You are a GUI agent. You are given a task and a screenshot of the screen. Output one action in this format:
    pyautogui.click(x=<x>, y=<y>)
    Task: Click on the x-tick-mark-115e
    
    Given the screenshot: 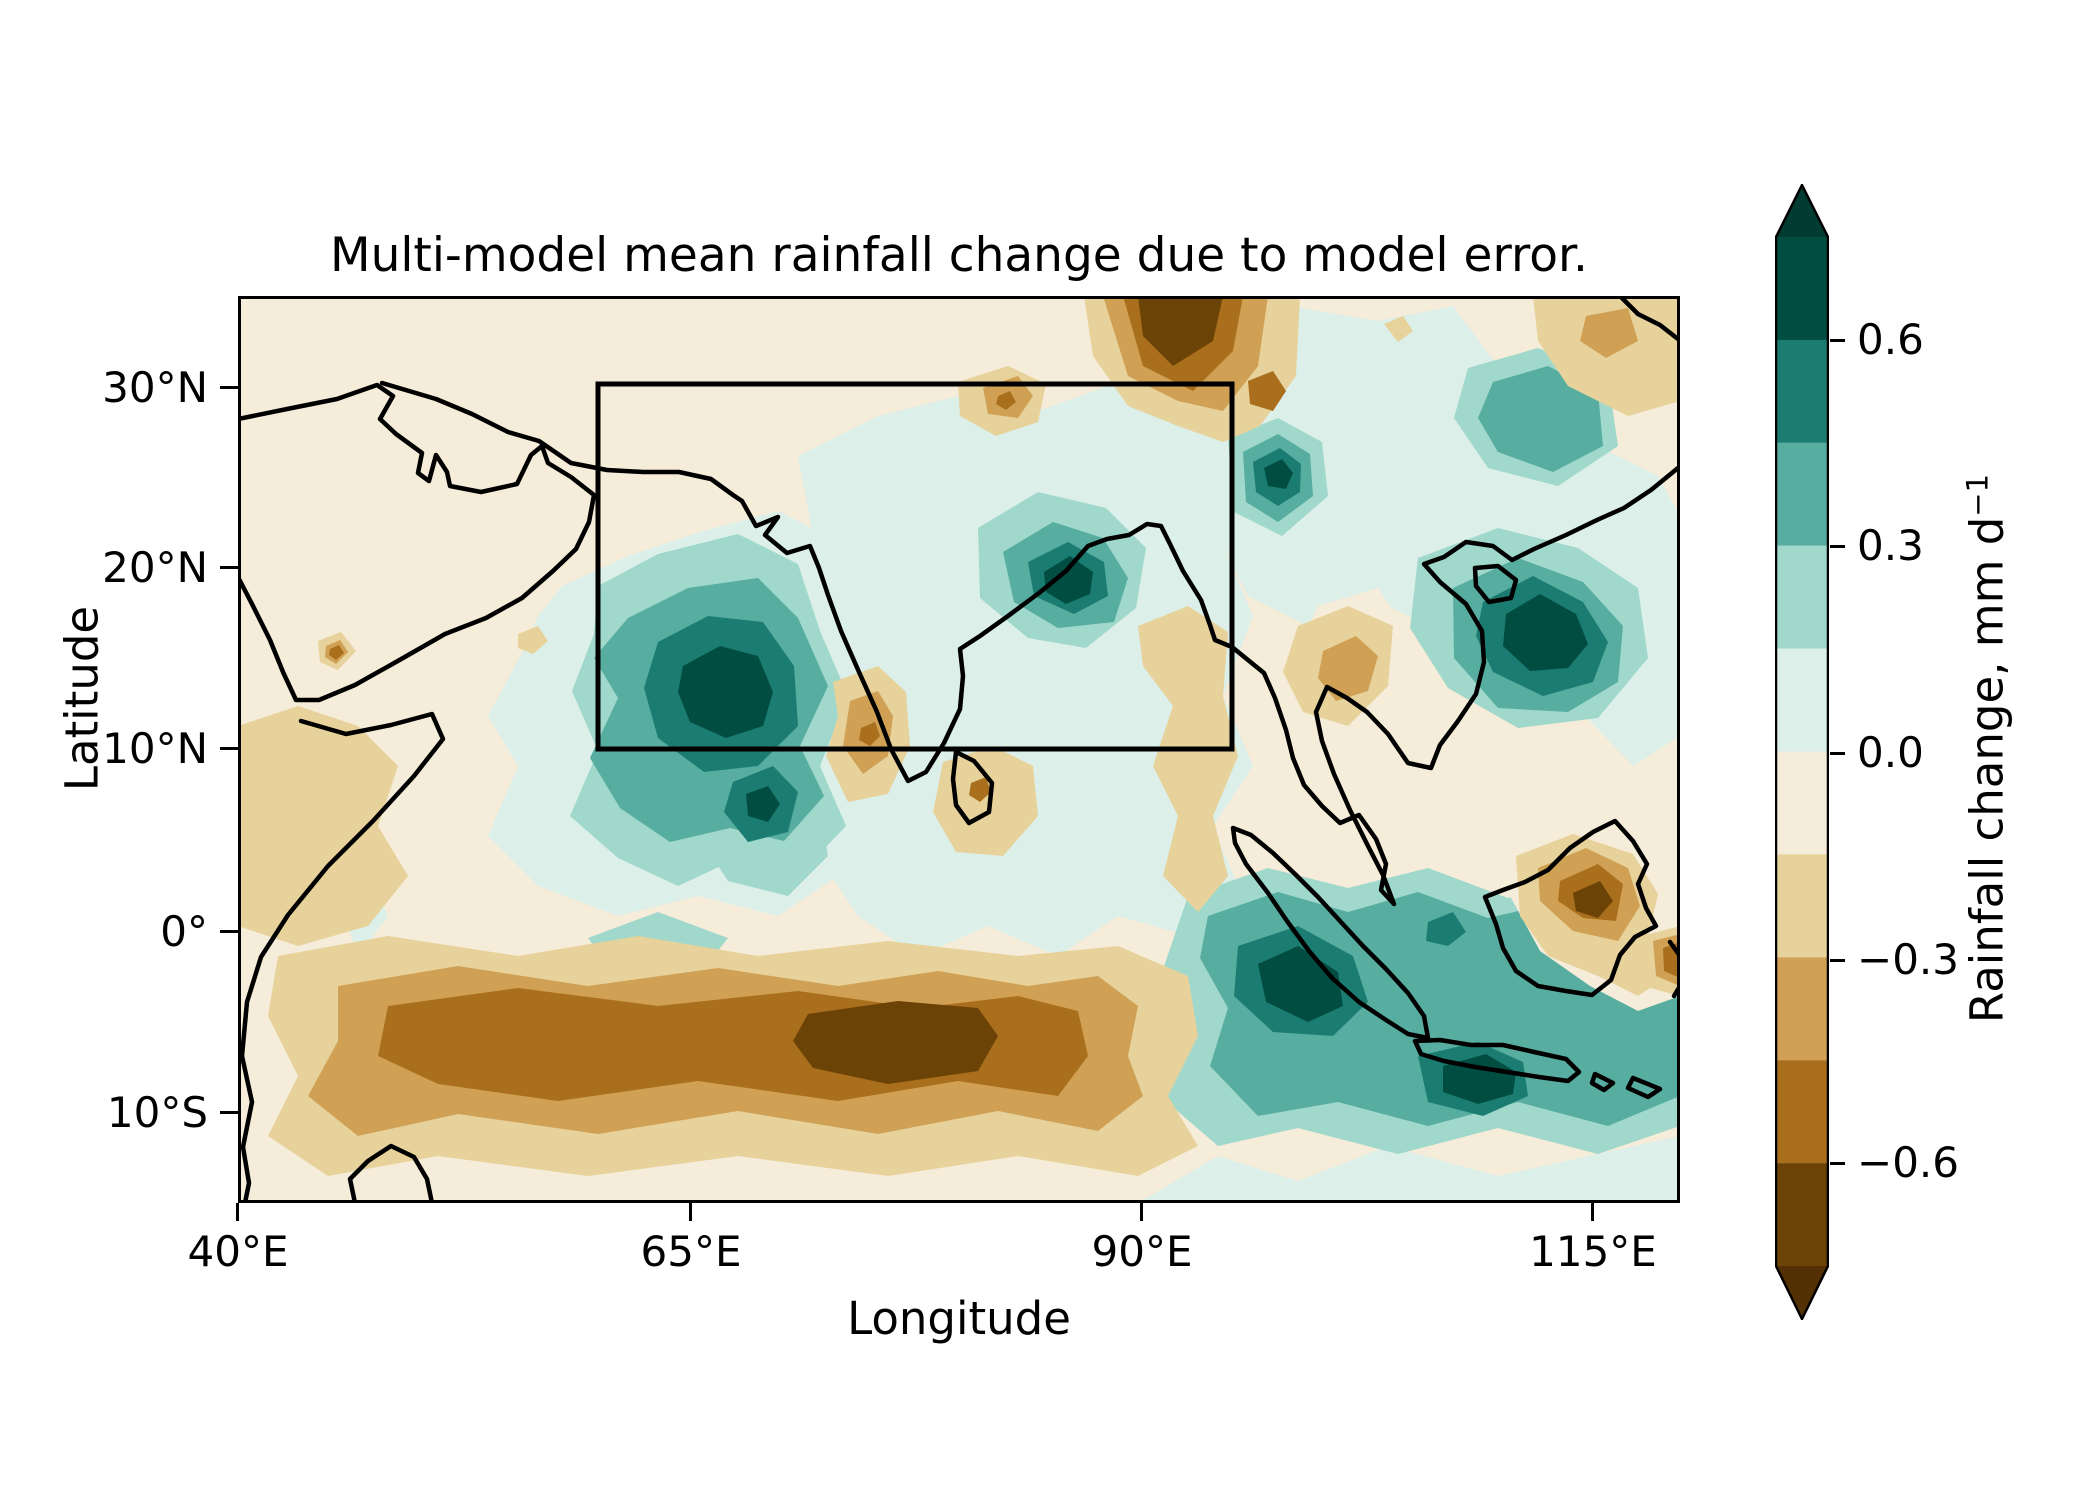 What is the action you would take?
    pyautogui.click(x=1592, y=1212)
    